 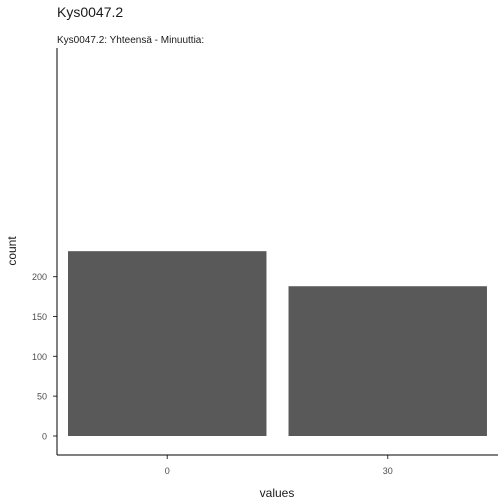 I want to click on y-axis-label: count, so click(x=12, y=251).